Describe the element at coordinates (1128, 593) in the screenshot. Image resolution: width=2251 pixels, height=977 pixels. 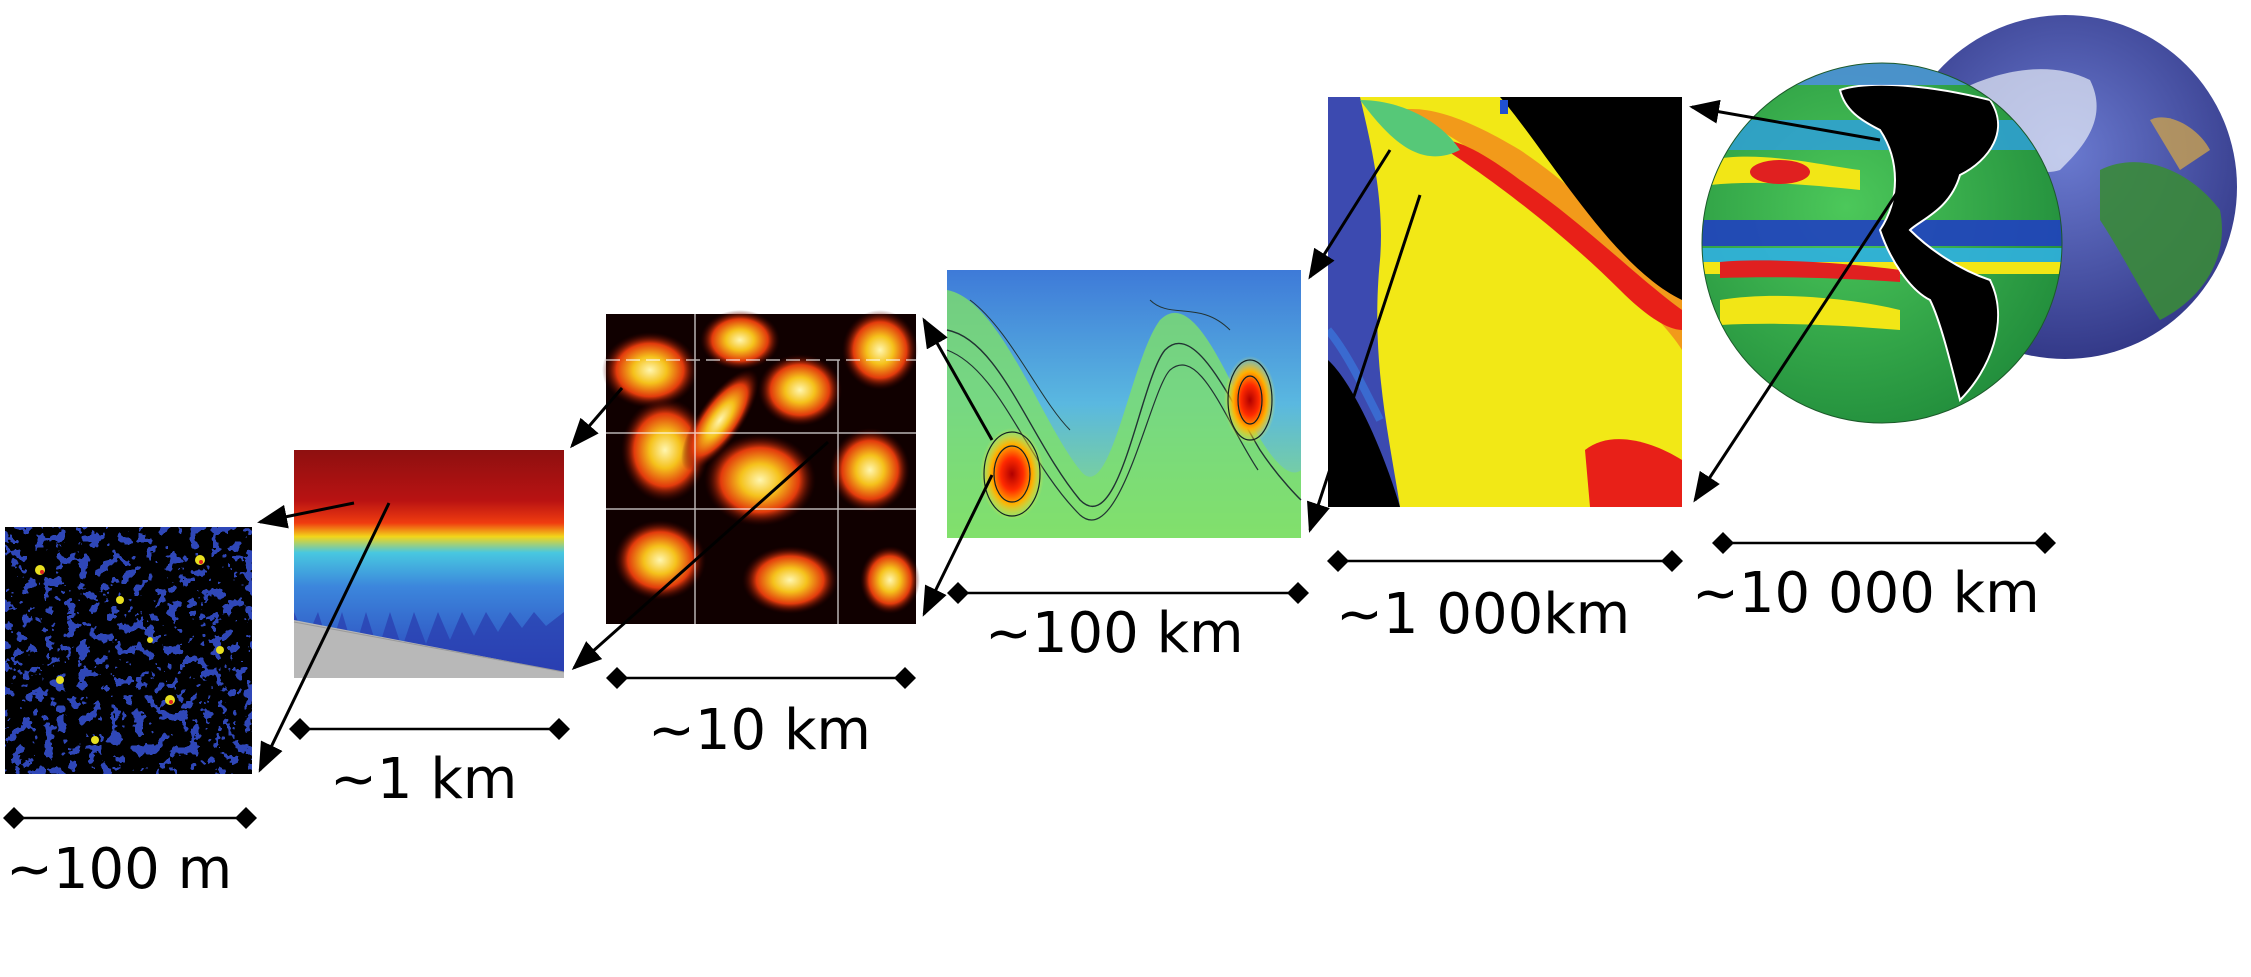
I see `scale-bar-100km` at that location.